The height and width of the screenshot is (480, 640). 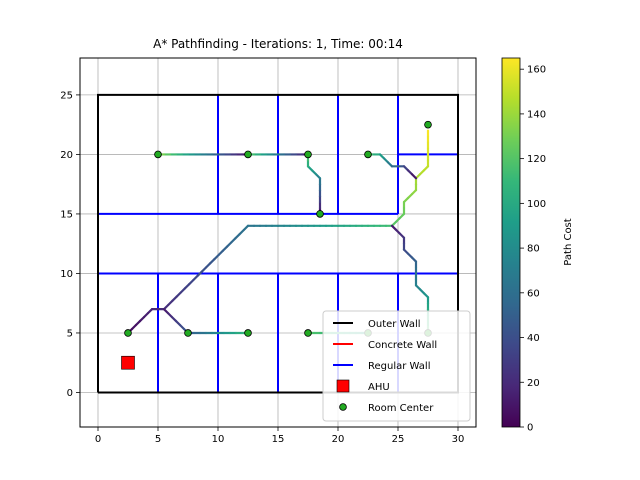 I want to click on legend-entry: Regular Wall, so click(x=381, y=366).